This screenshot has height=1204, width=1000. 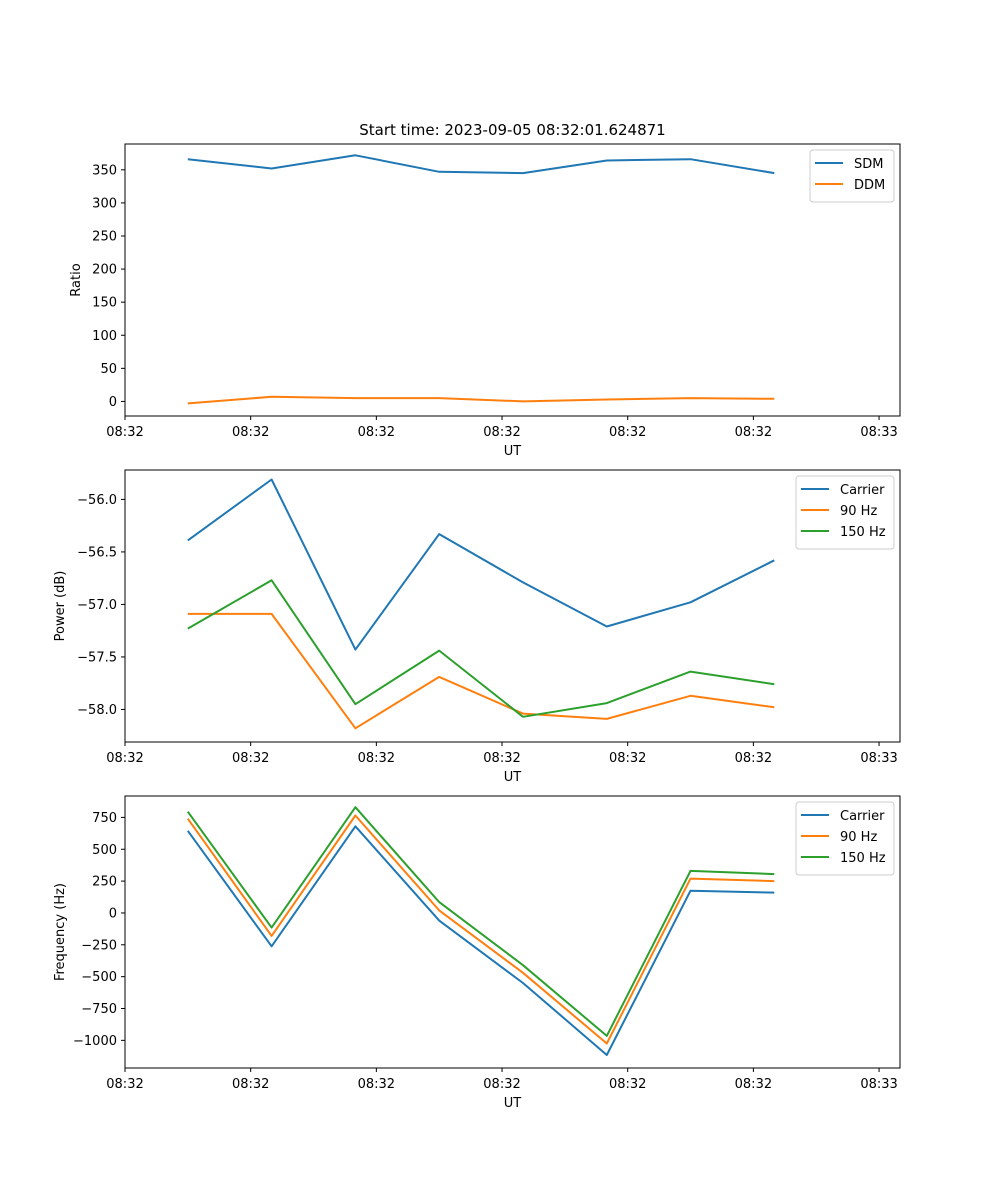 I want to click on y-tick-label: −57.5, so click(x=97, y=657).